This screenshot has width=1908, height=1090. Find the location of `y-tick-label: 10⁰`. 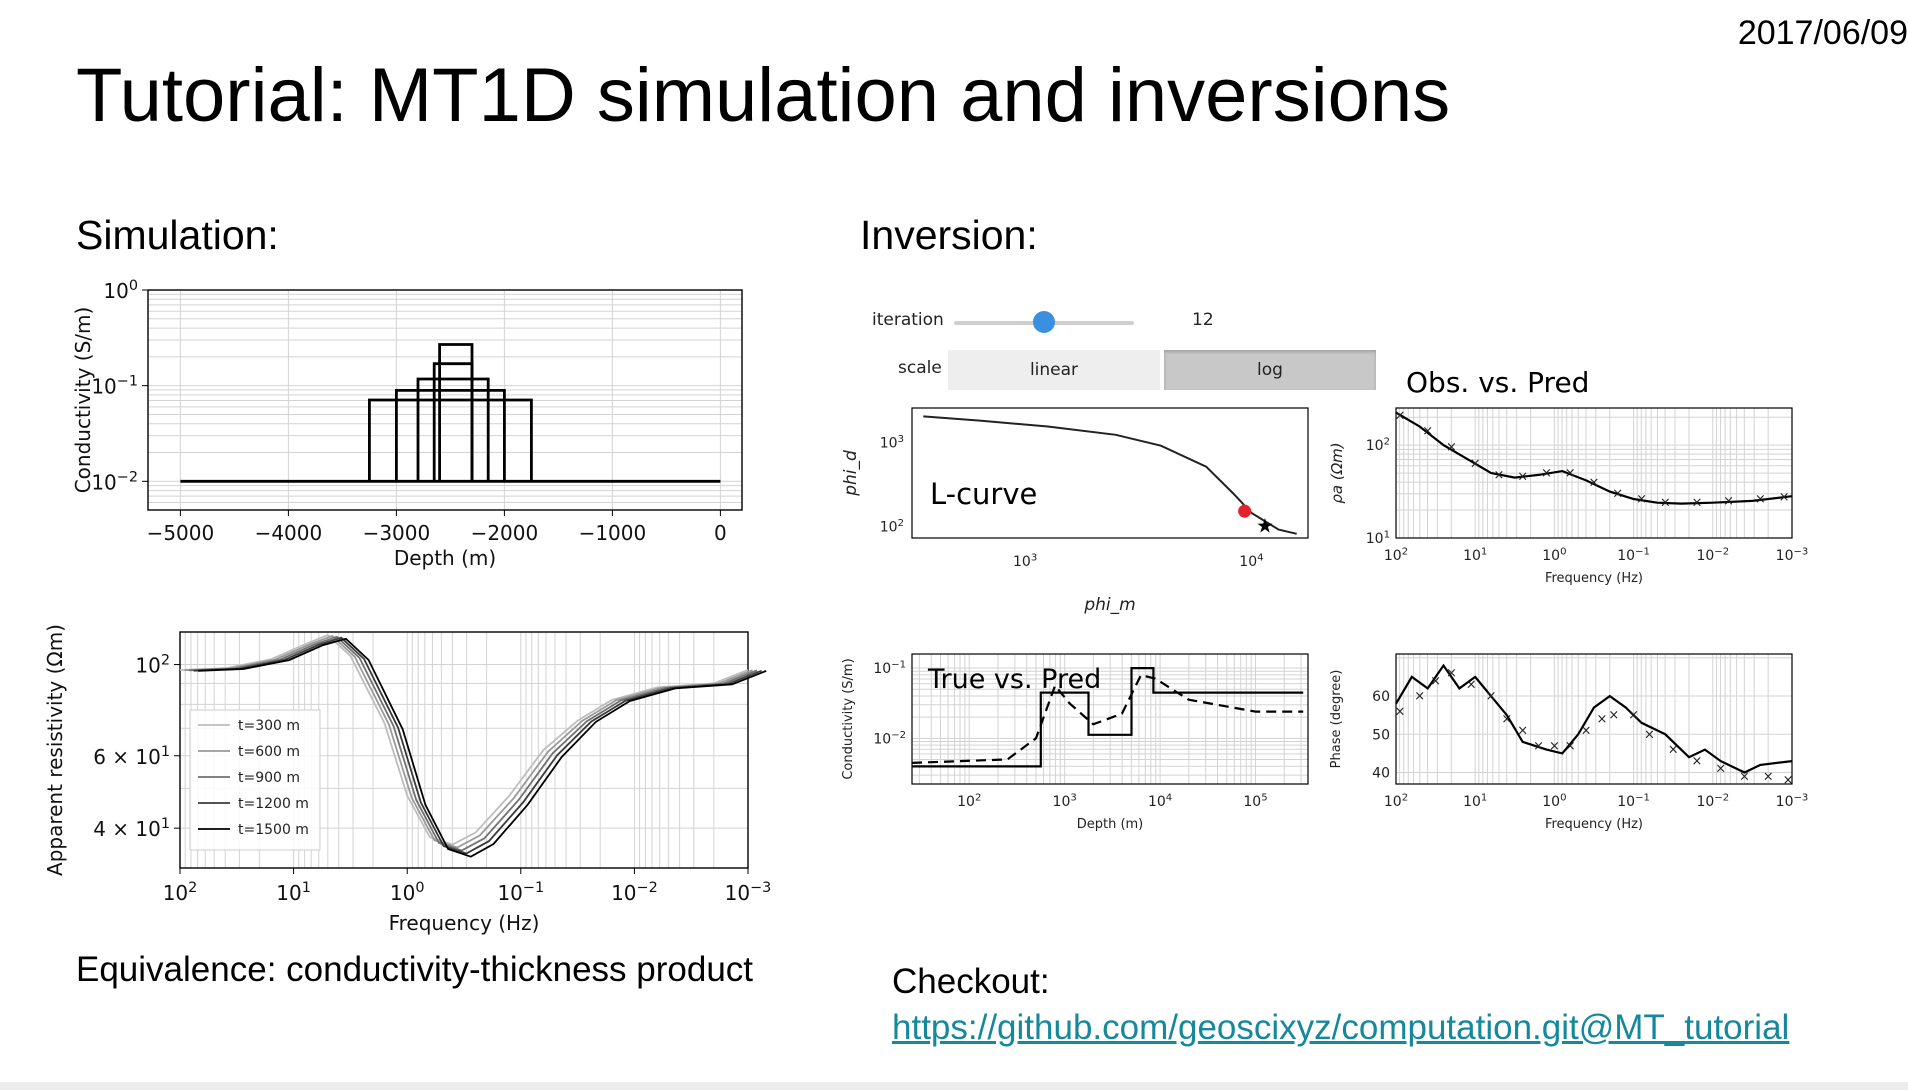

y-tick-label: 10⁰ is located at coordinates (120, 290).